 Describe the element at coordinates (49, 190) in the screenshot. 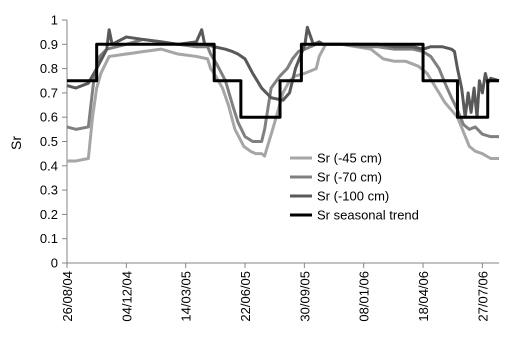

I see `y-tick-label: 0.3` at that location.